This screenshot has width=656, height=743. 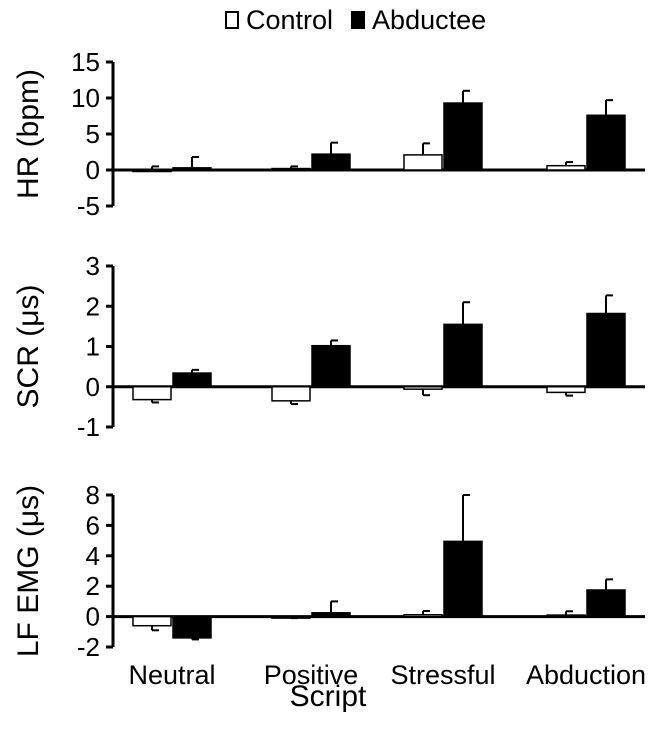 I want to click on legend-item-abductee: Abductee, so click(x=418, y=20).